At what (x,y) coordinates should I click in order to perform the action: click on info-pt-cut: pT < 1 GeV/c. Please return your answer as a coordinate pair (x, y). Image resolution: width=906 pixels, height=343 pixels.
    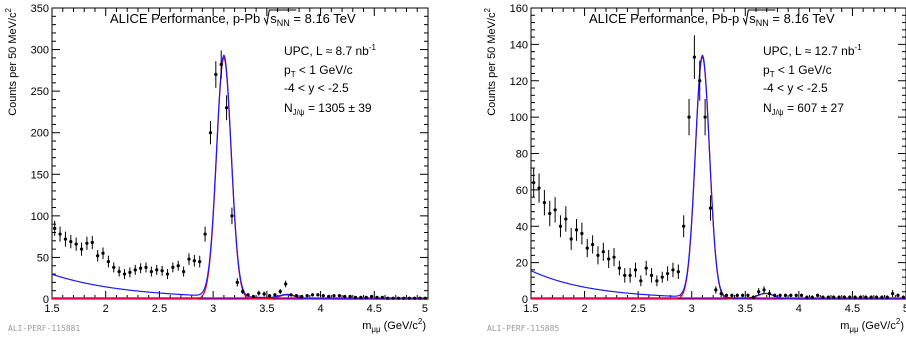
    Looking at the image, I should click on (797, 71).